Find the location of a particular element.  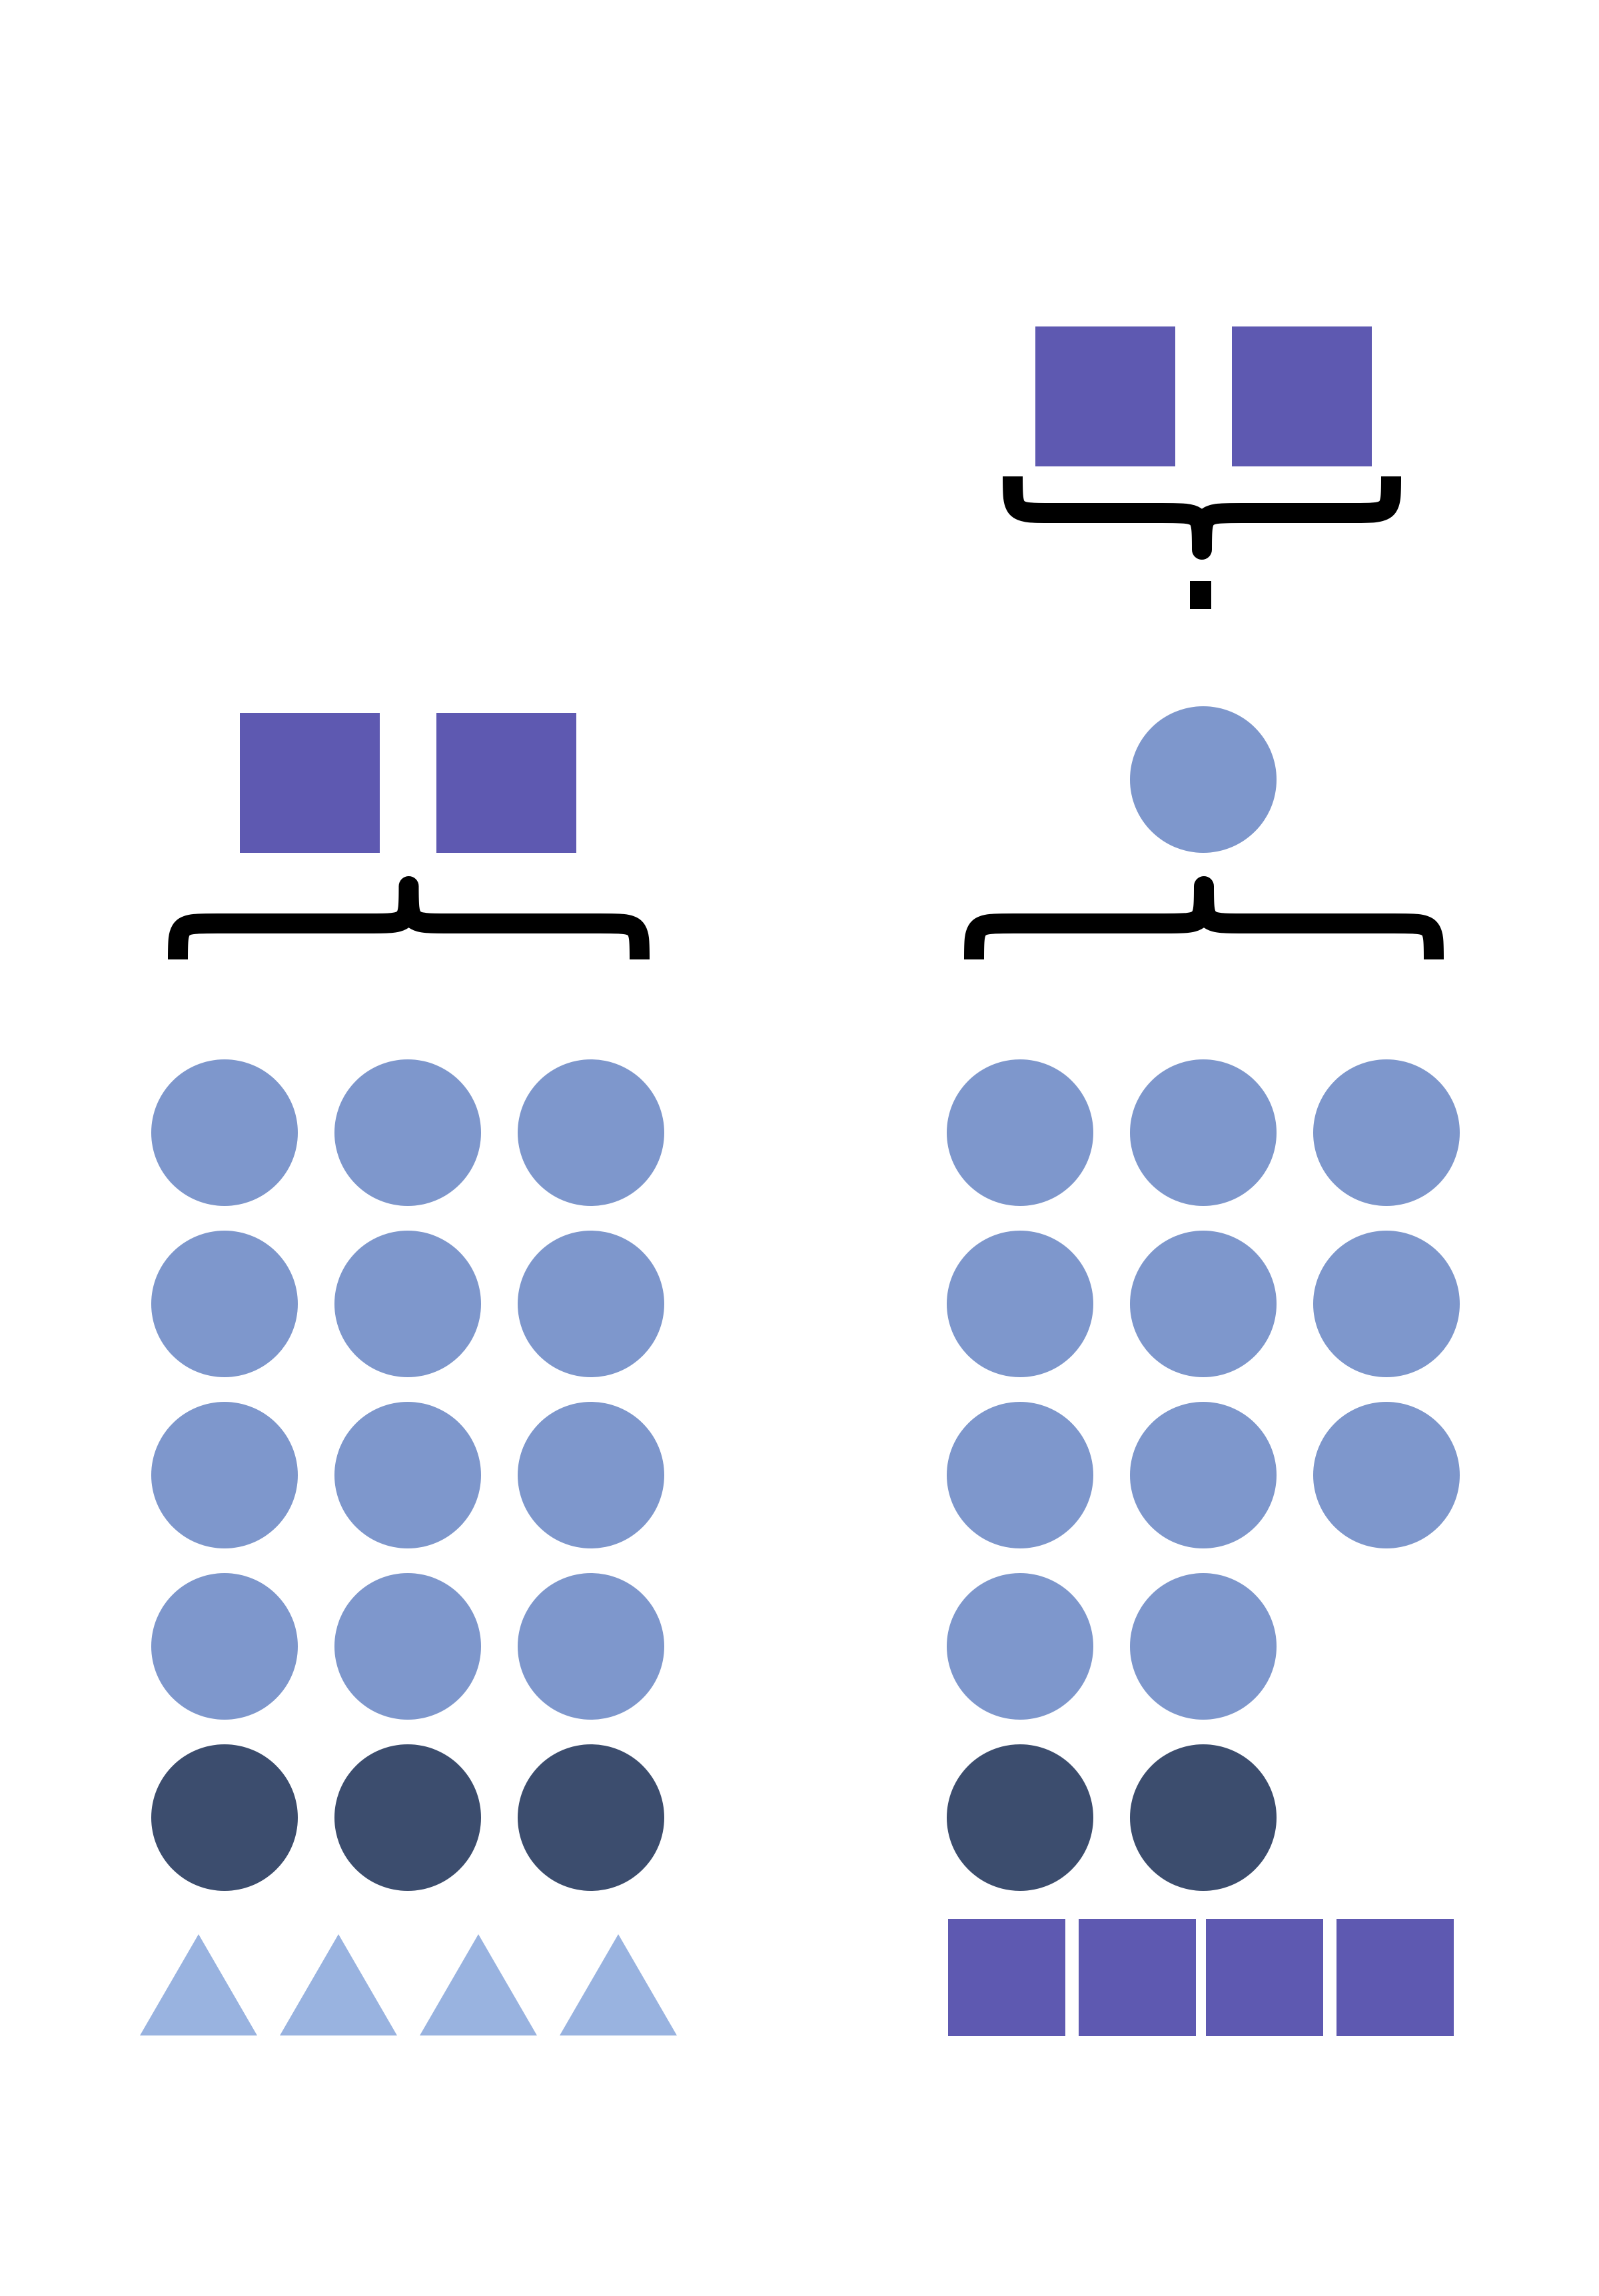

circle-light-right-r2c3 is located at coordinates (1386, 1304).